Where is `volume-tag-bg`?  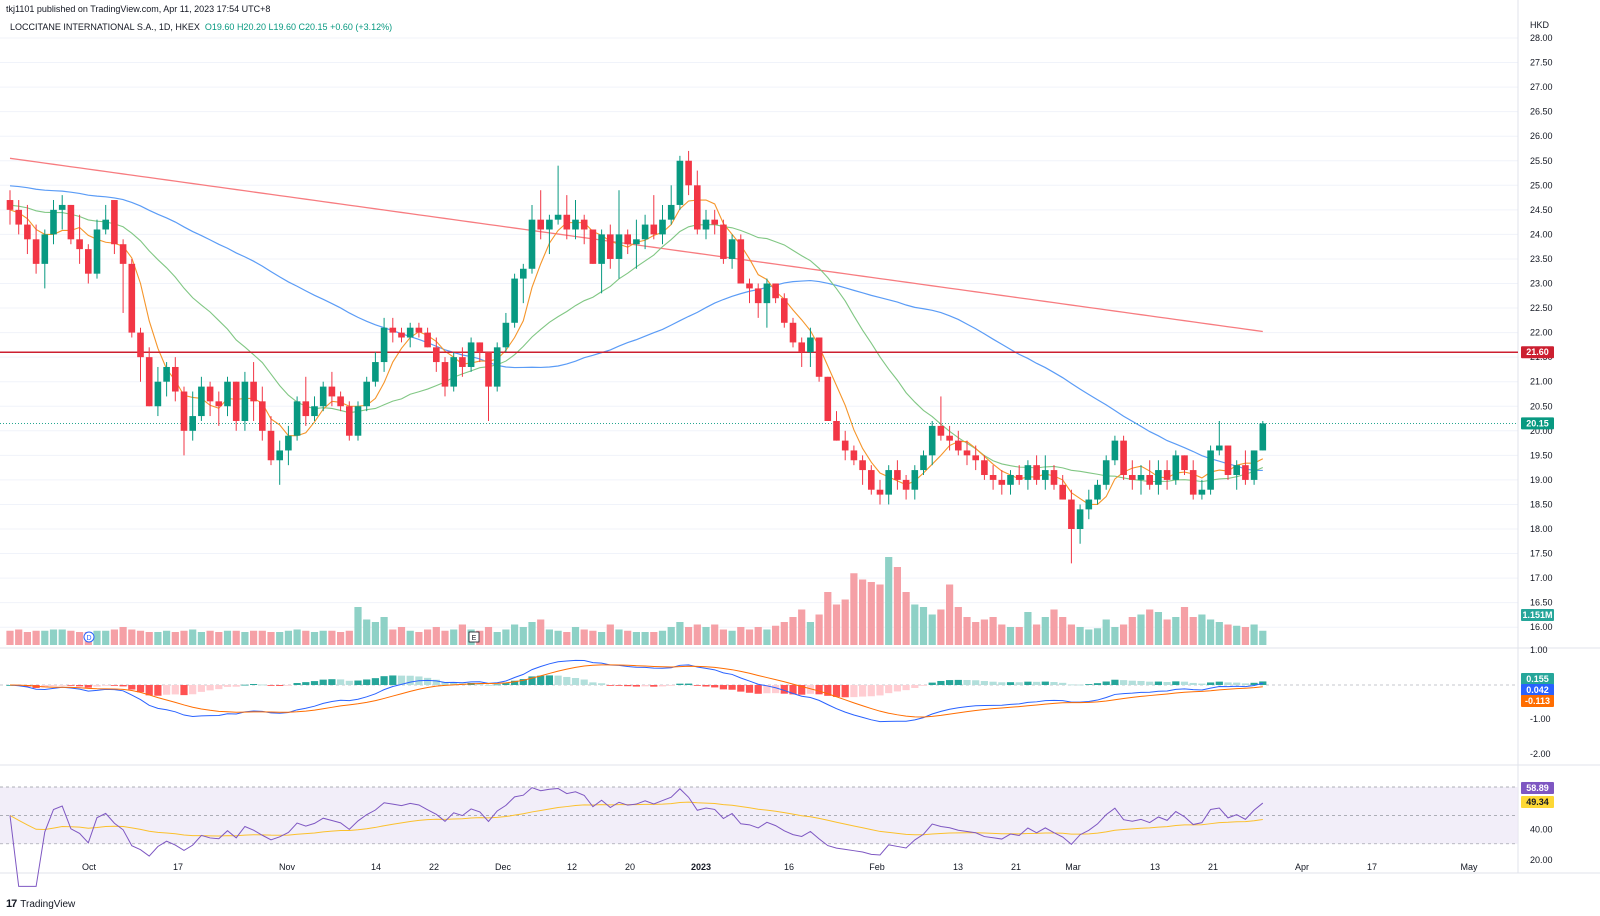
volume-tag-bg is located at coordinates (1537, 615).